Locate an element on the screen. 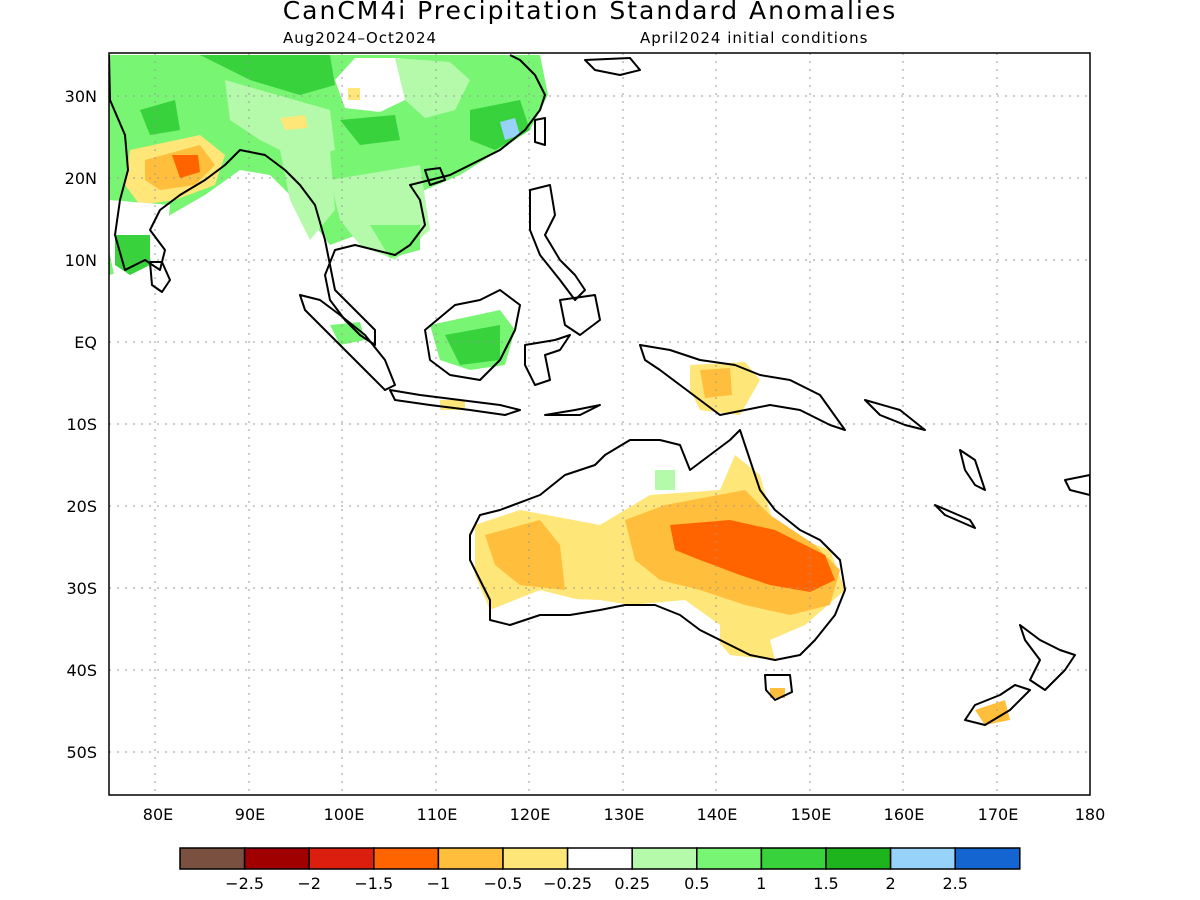 The width and height of the screenshot is (1200, 900). lat-label: 50S is located at coordinates (81, 752).